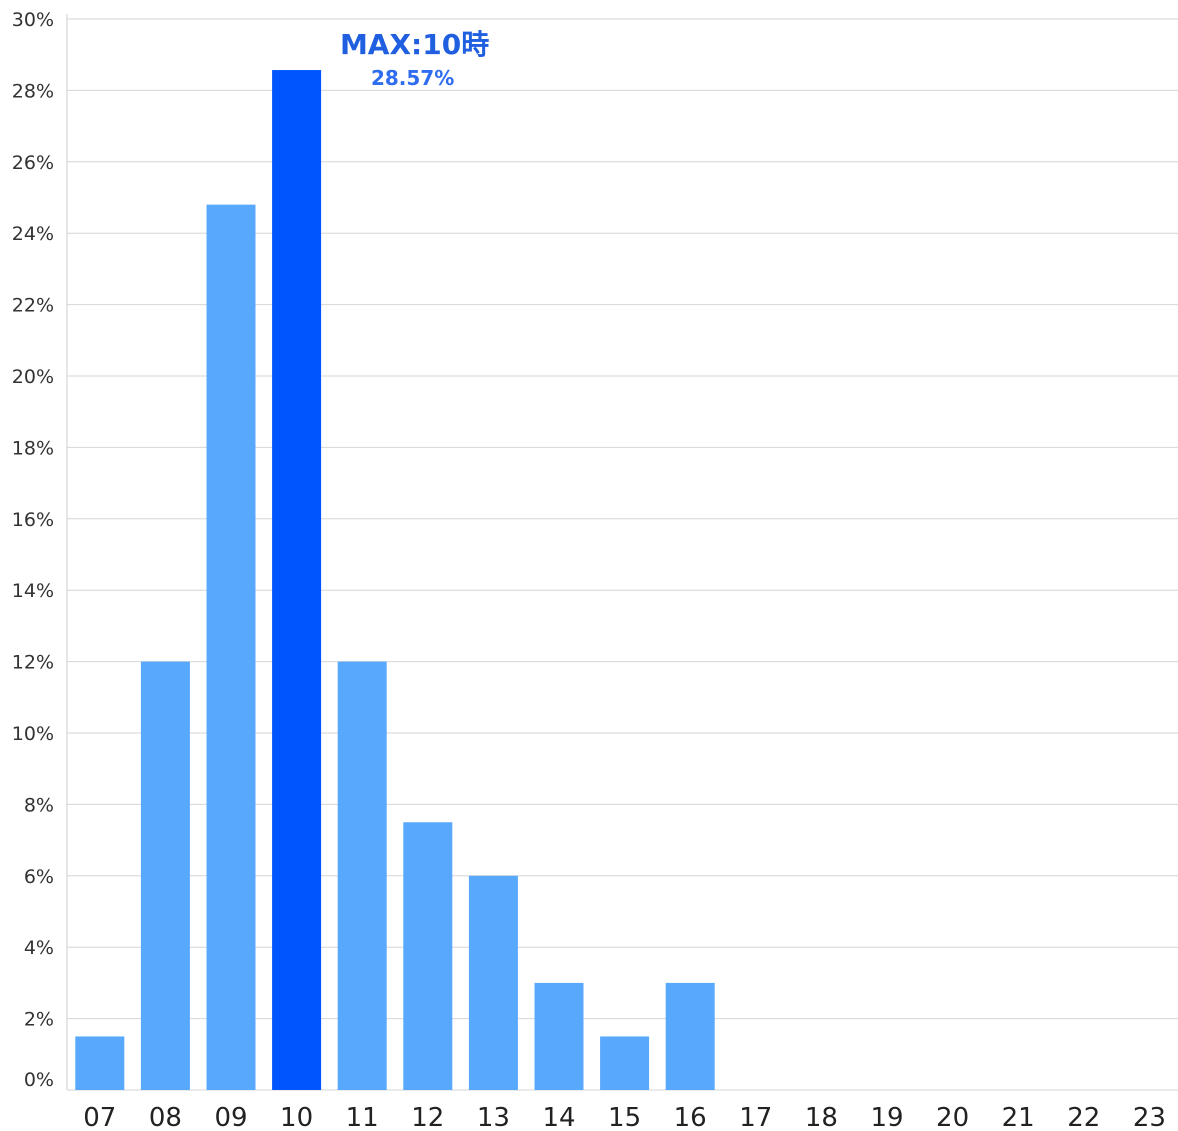 The height and width of the screenshot is (1131, 1178). What do you see at coordinates (886, 1117) in the screenshot?
I see `x-tick-label: 19` at bounding box center [886, 1117].